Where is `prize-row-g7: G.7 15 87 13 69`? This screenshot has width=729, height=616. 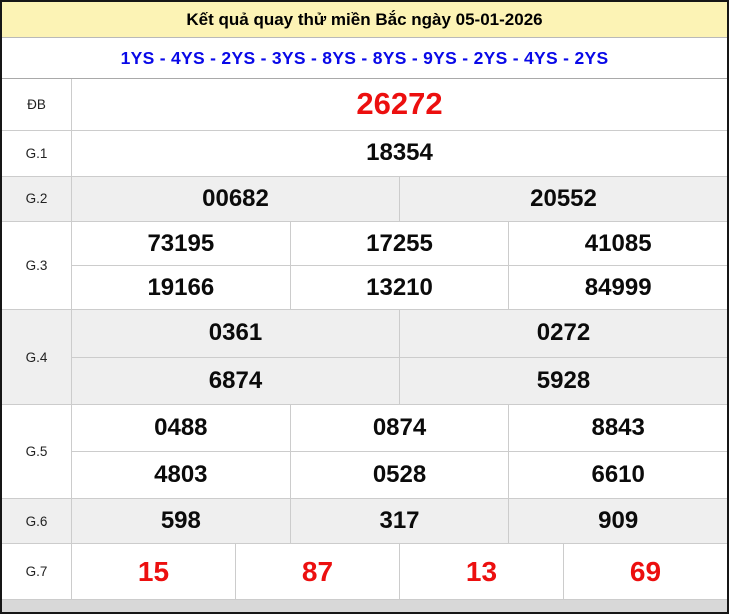 prize-row-g7: G.7 15 87 13 69 is located at coordinates (364, 572).